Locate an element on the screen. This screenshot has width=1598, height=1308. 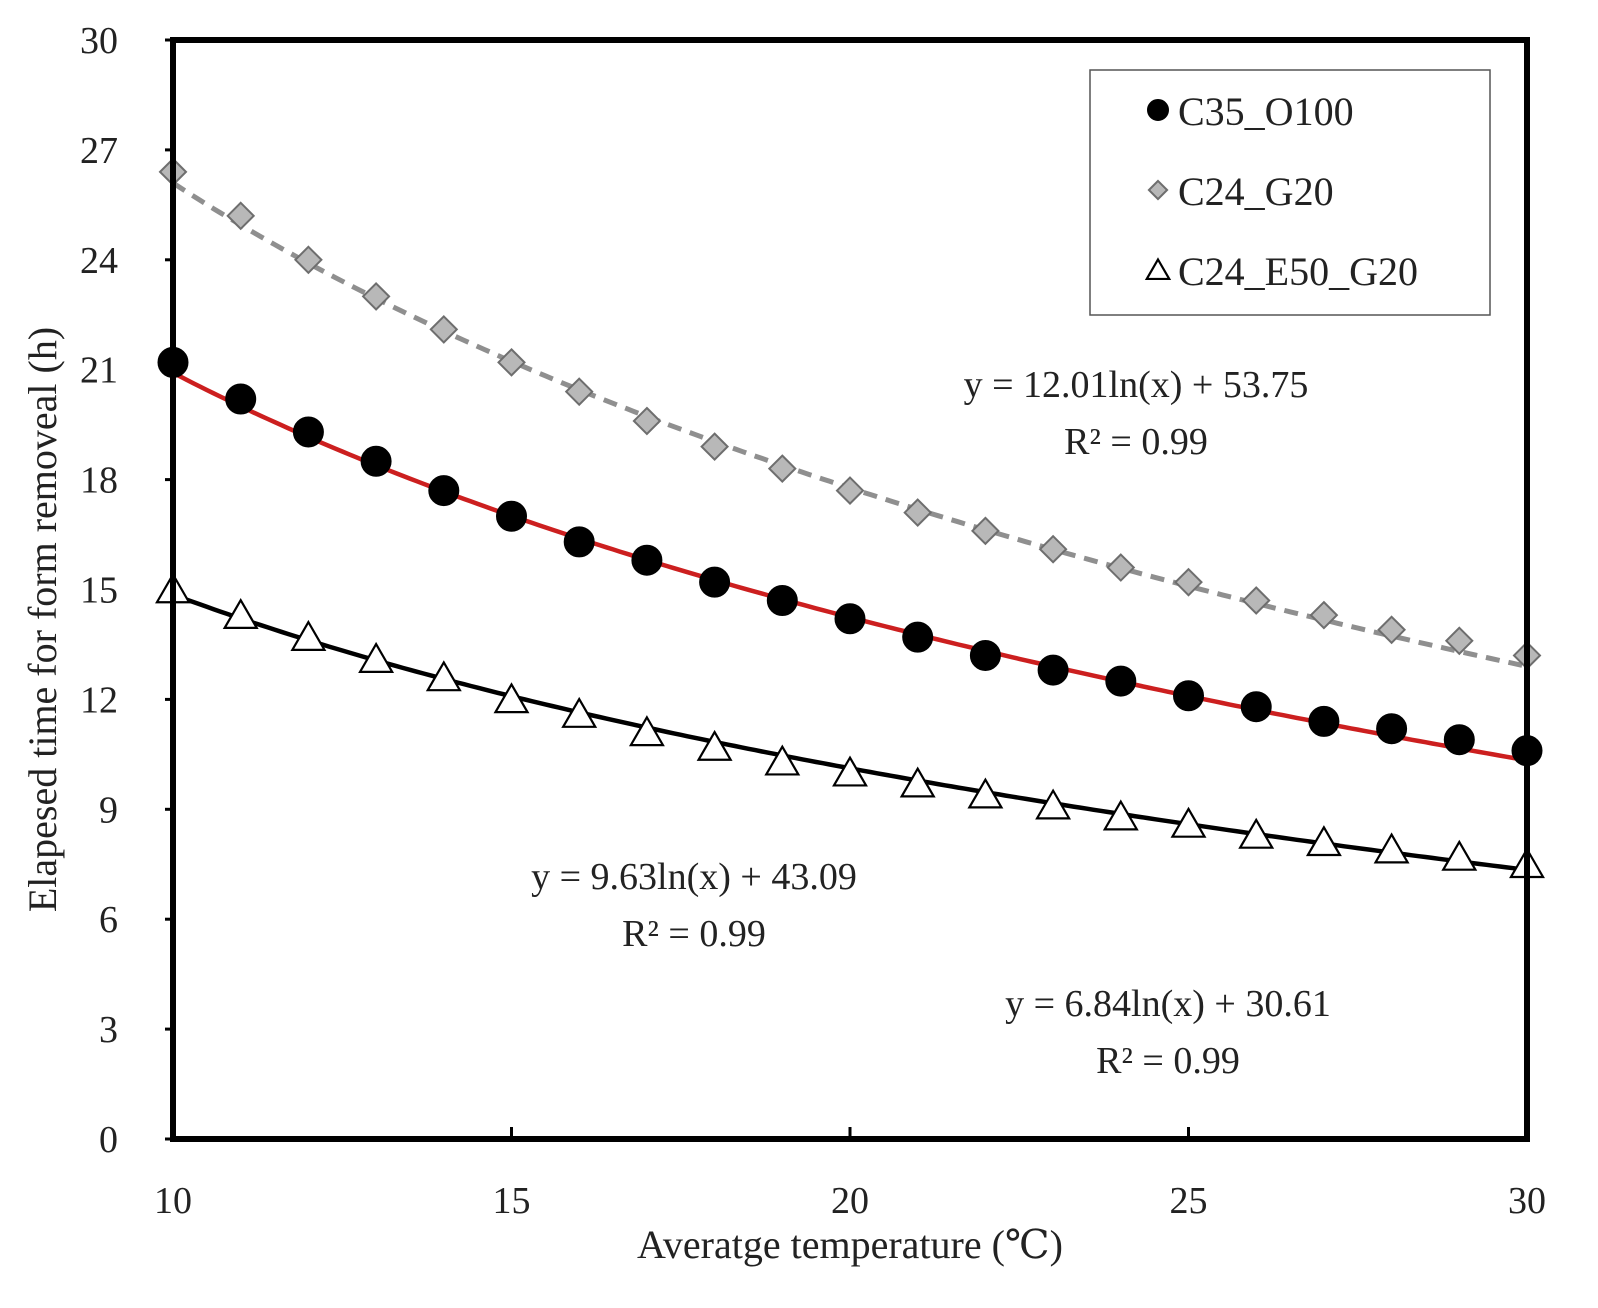
equation-label: y = 6.84ln(x) + 30.61 is located at coordinates (1168, 1004).